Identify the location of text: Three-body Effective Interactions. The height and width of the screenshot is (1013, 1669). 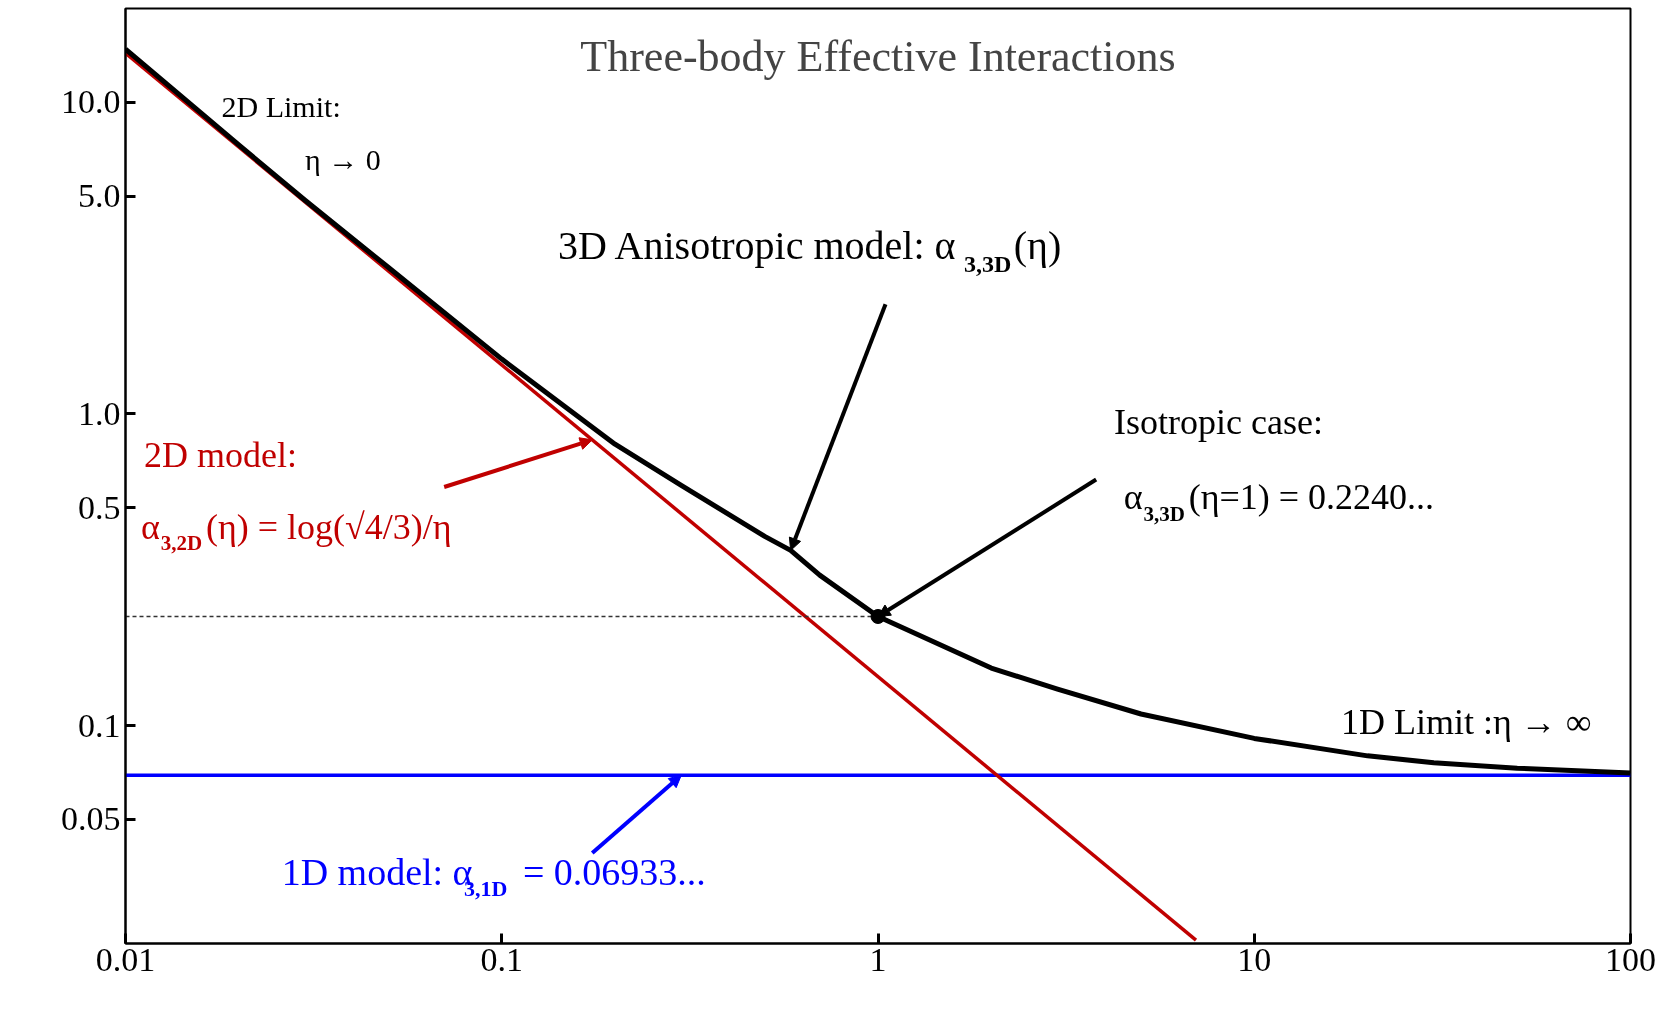
(878, 56).